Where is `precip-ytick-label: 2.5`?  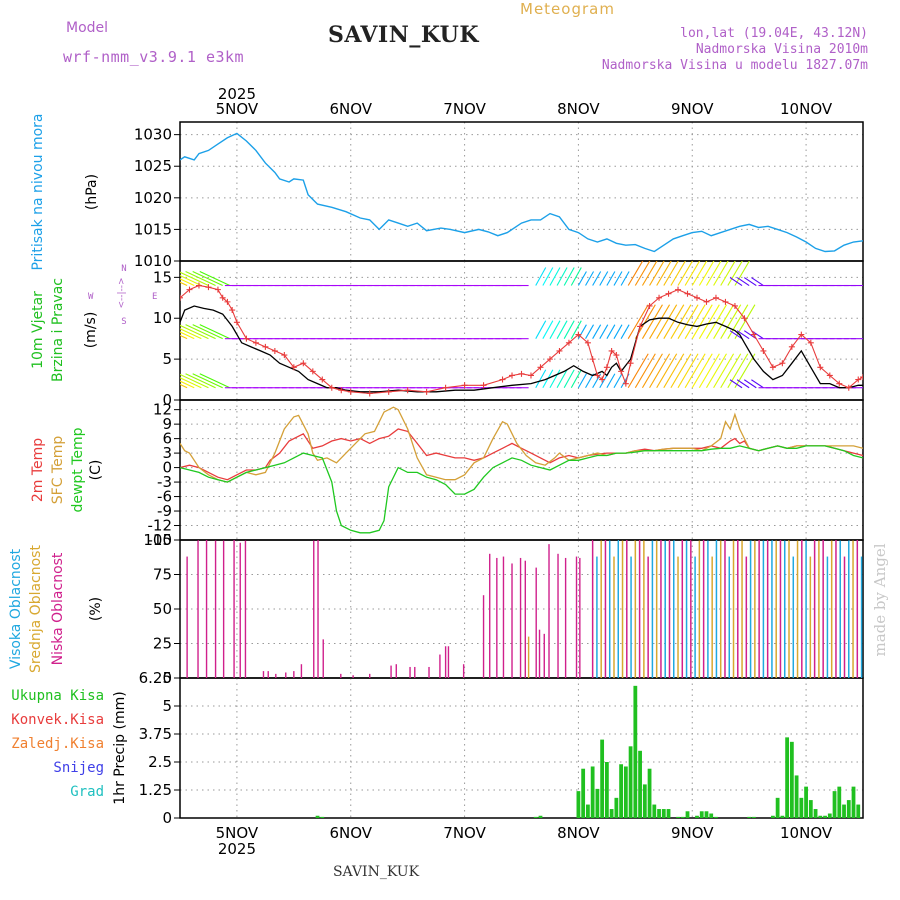
precip-ytick-label: 2.5 is located at coordinates (160, 762).